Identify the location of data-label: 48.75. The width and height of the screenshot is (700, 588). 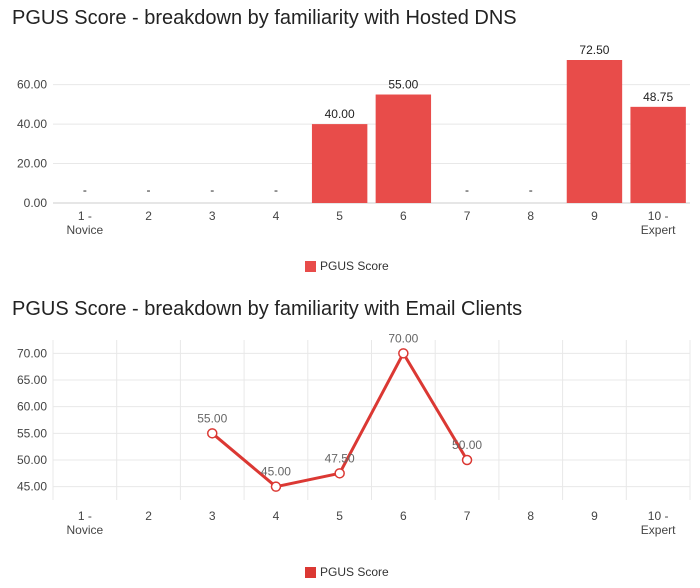
(658, 97).